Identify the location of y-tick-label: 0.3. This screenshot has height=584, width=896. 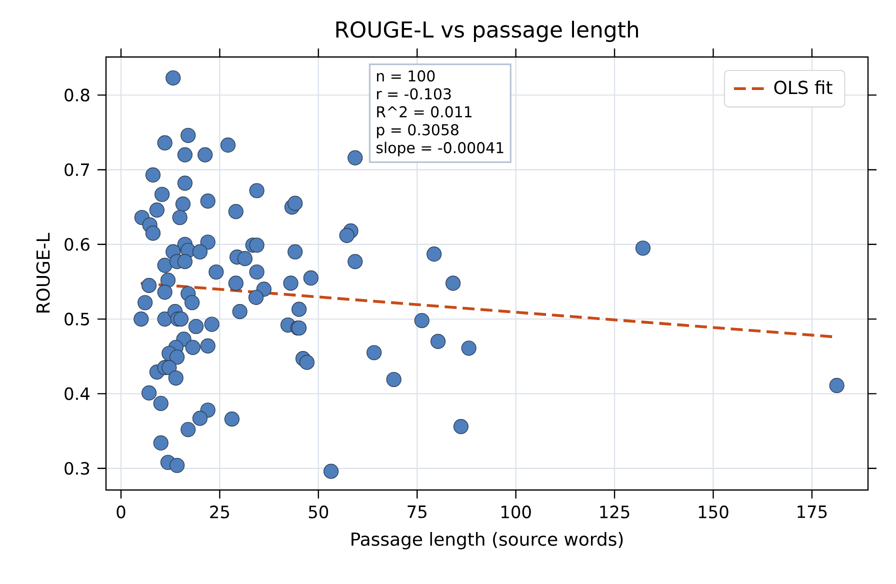
(77, 468).